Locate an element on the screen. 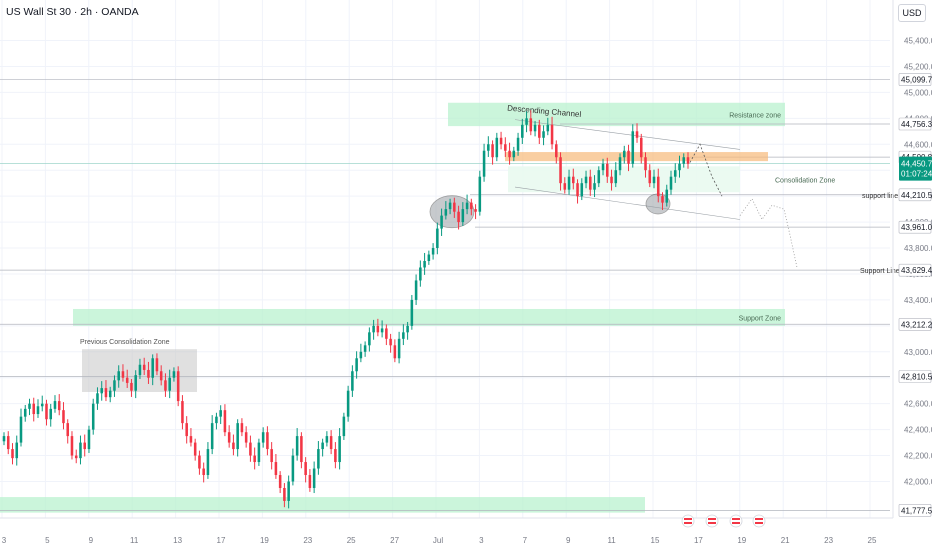 This screenshot has width=932, height=555. y-tick-label: 42,400.0 is located at coordinates (918, 430).